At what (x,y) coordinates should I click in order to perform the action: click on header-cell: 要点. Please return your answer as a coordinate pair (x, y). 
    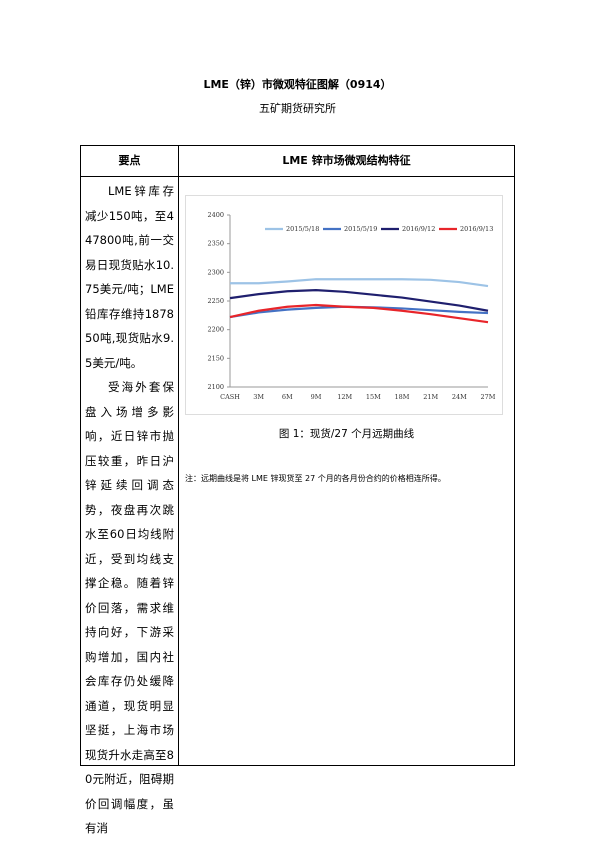
    Looking at the image, I should click on (129, 161).